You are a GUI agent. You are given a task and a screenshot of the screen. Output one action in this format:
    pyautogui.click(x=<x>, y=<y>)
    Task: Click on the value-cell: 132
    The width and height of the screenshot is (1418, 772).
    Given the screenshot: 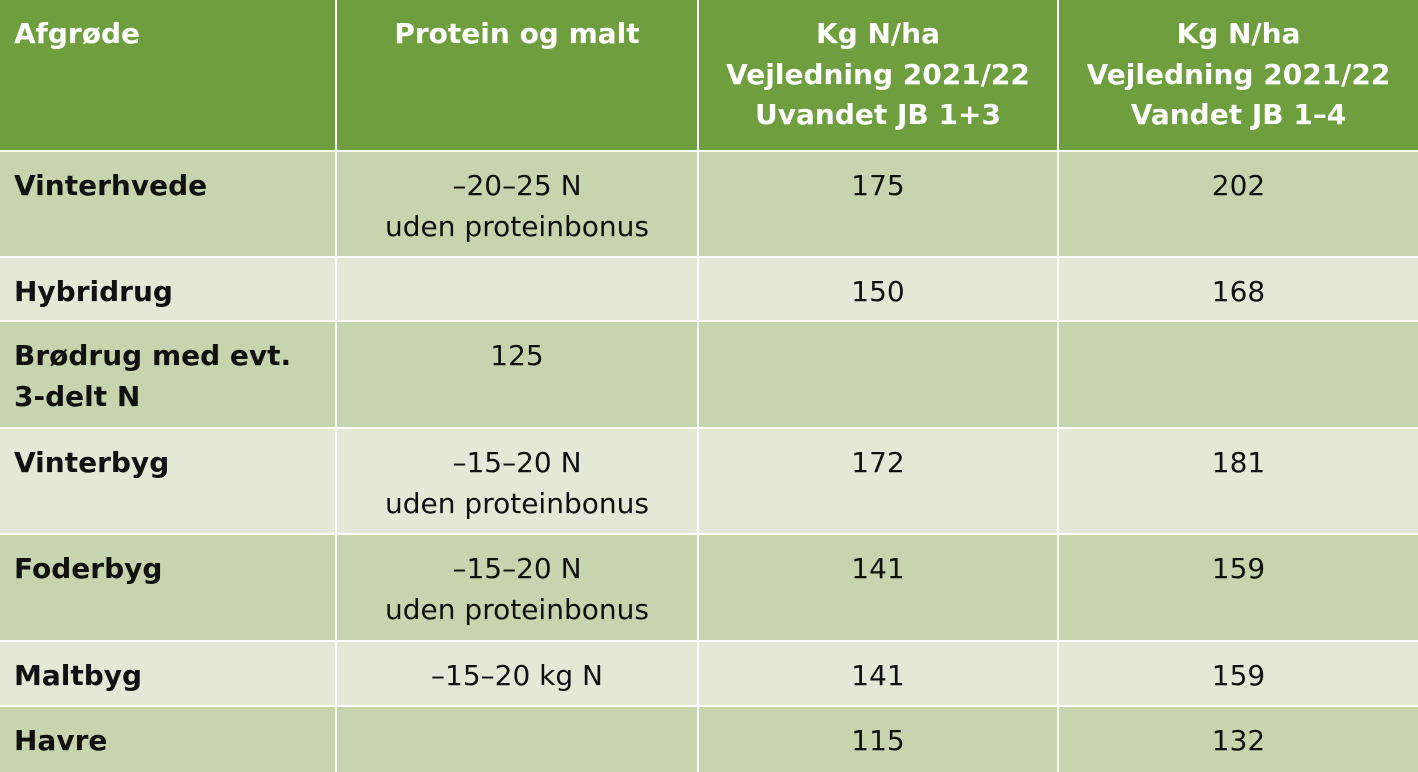 What is the action you would take?
    pyautogui.click(x=1238, y=739)
    